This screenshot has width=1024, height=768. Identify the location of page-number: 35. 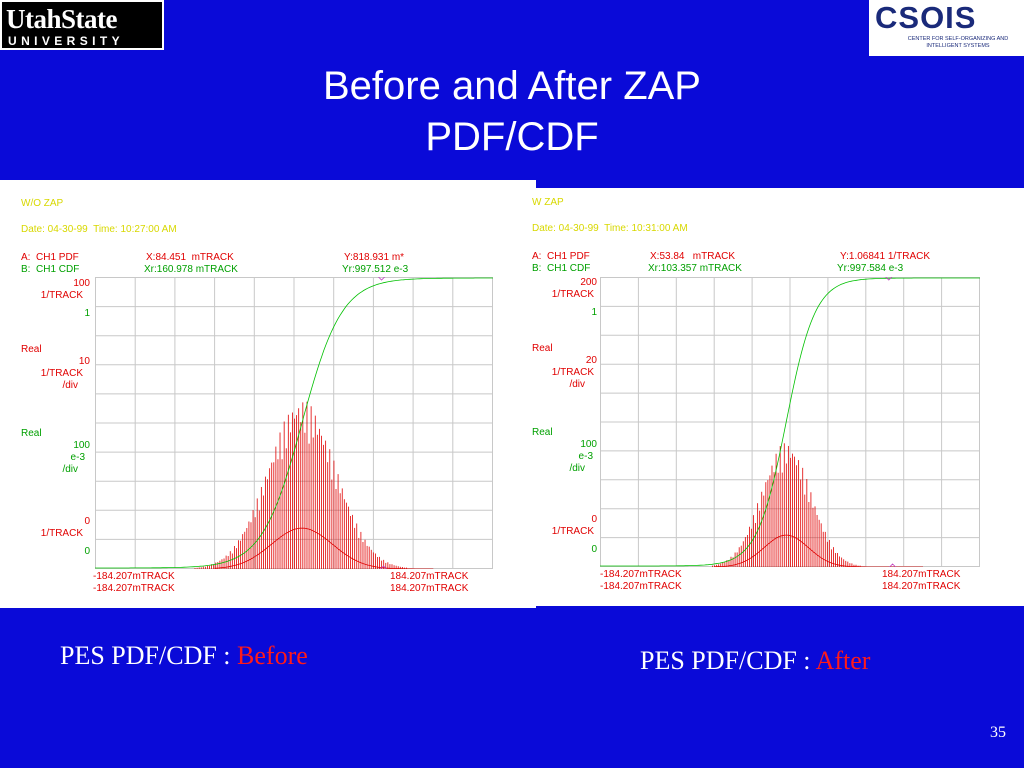
(998, 732).